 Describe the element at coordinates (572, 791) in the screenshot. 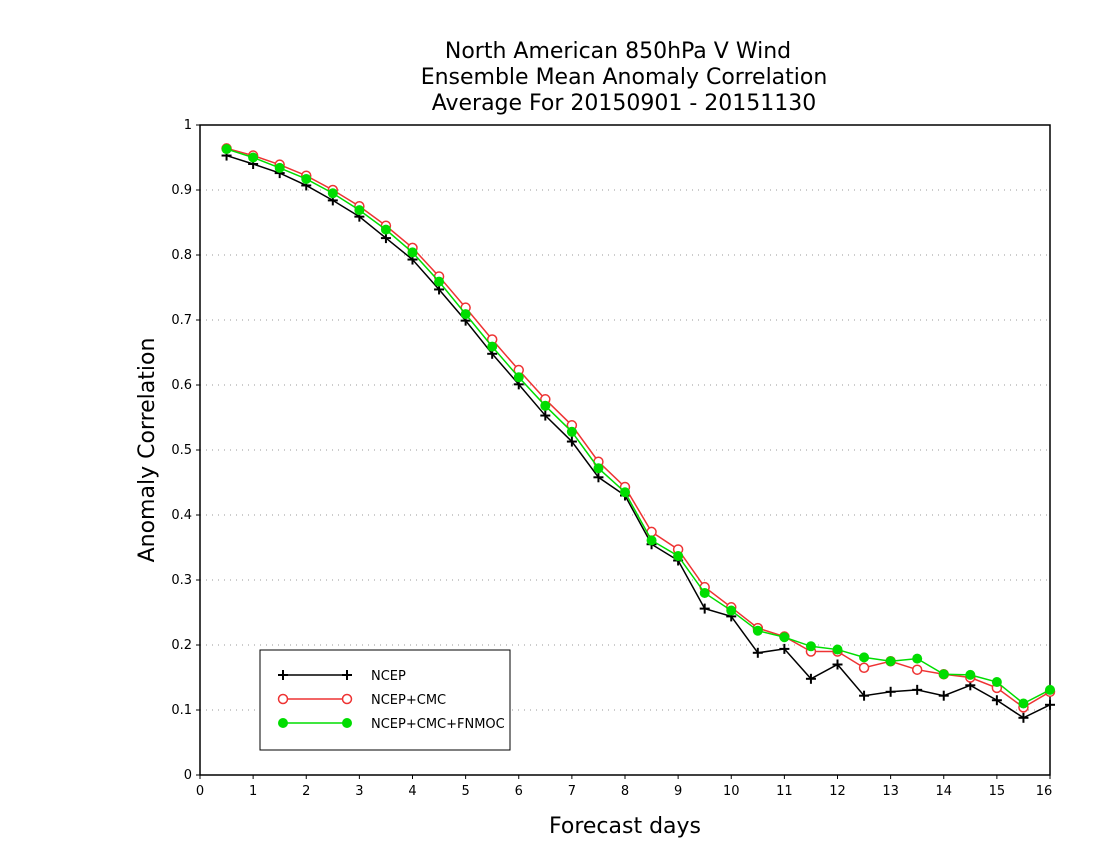

I see `x-tick-label: 7` at that location.